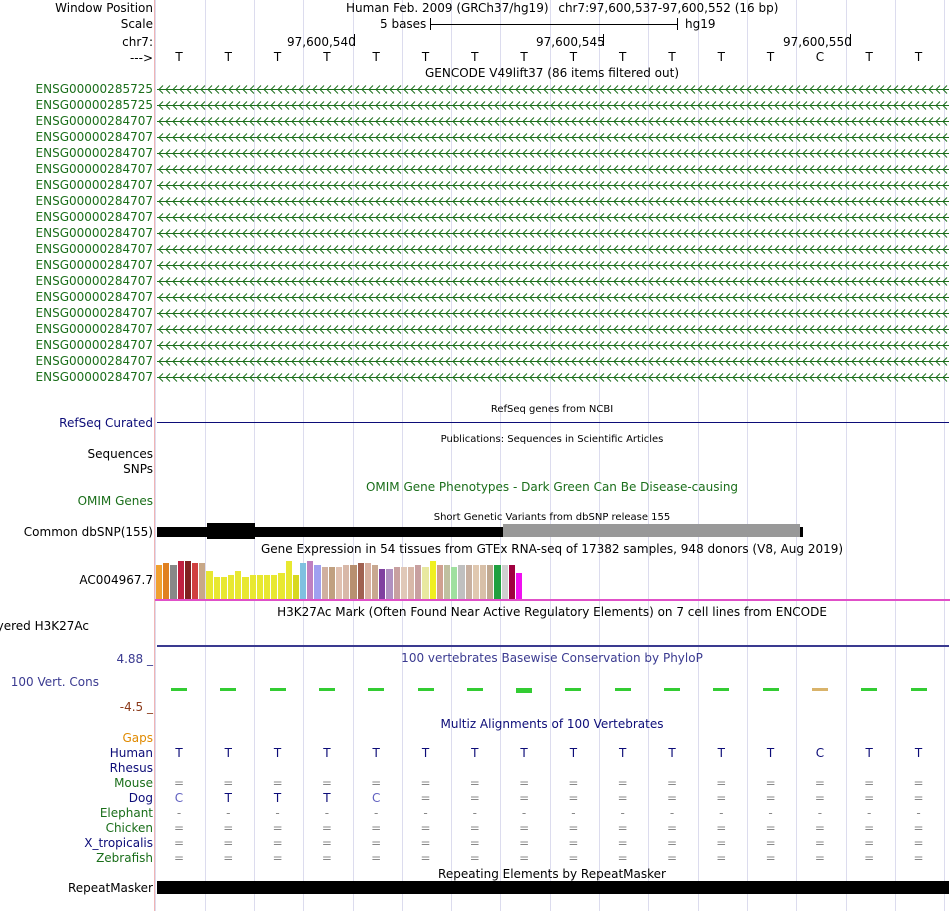  I want to click on multiz-gaps-label: Gaps, so click(137, 738).